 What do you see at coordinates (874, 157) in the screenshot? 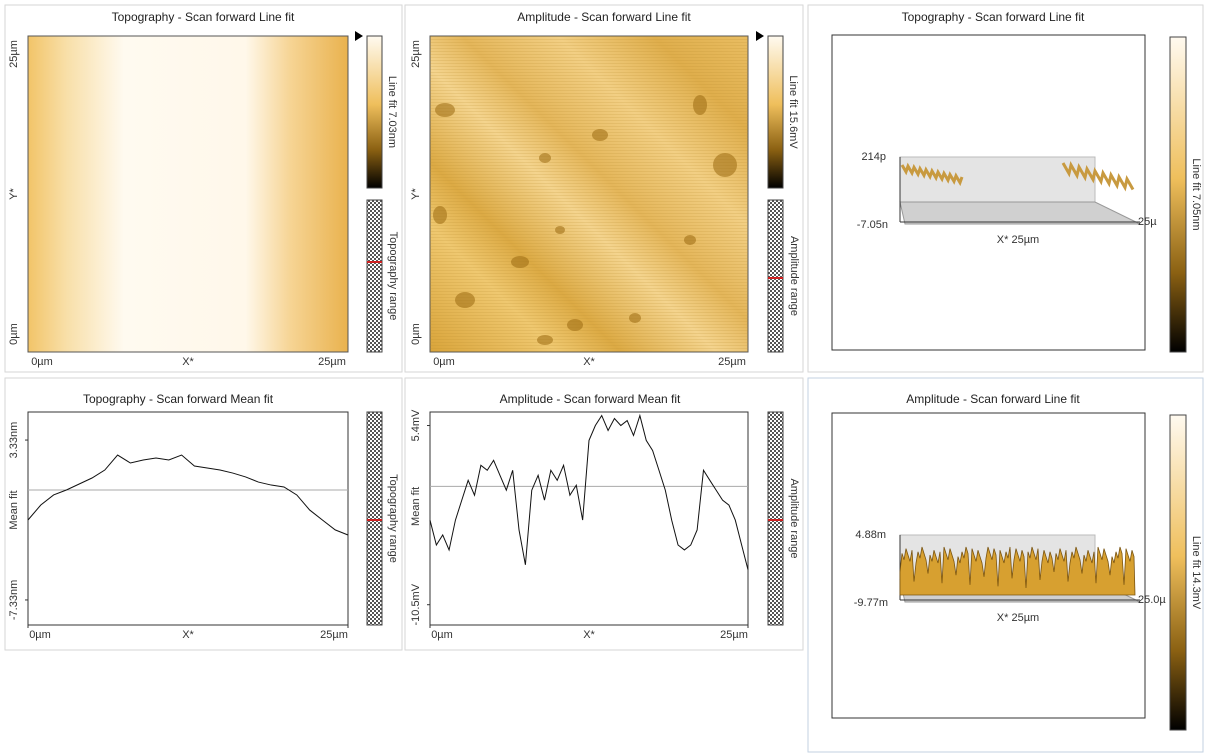
I see `z-top-label: 214p` at bounding box center [874, 157].